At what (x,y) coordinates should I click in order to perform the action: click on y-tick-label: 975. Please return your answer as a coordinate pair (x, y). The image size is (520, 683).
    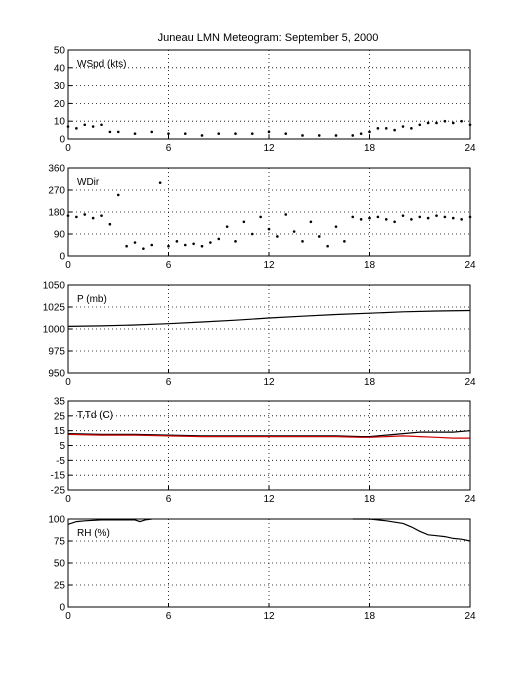
    Looking at the image, I should click on (56, 352).